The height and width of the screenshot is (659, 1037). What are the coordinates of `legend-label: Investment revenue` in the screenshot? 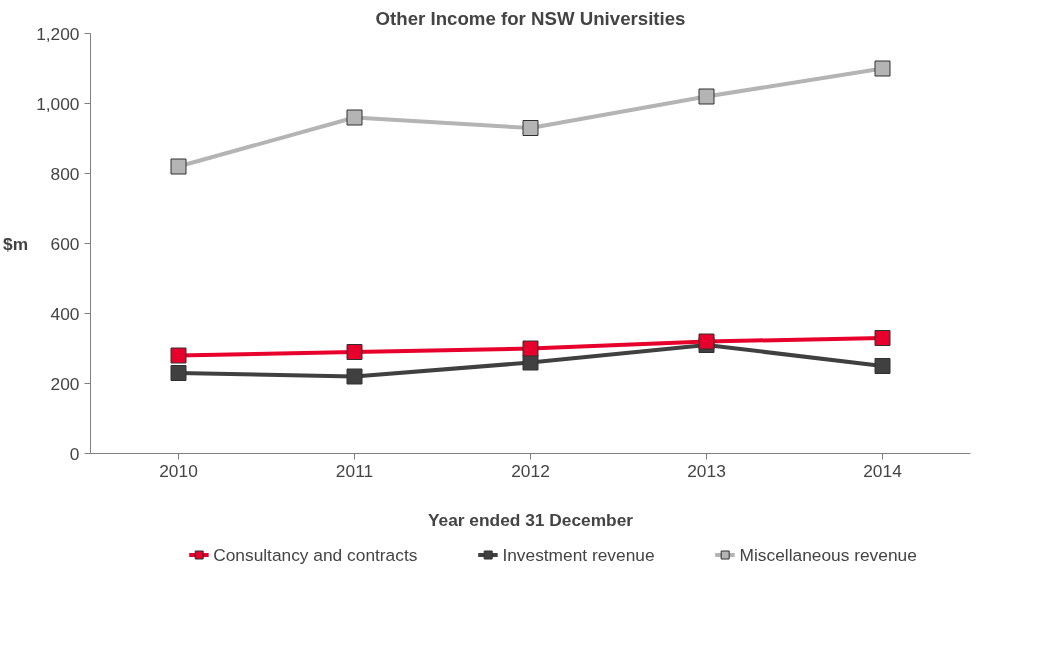 It's located at (578, 554).